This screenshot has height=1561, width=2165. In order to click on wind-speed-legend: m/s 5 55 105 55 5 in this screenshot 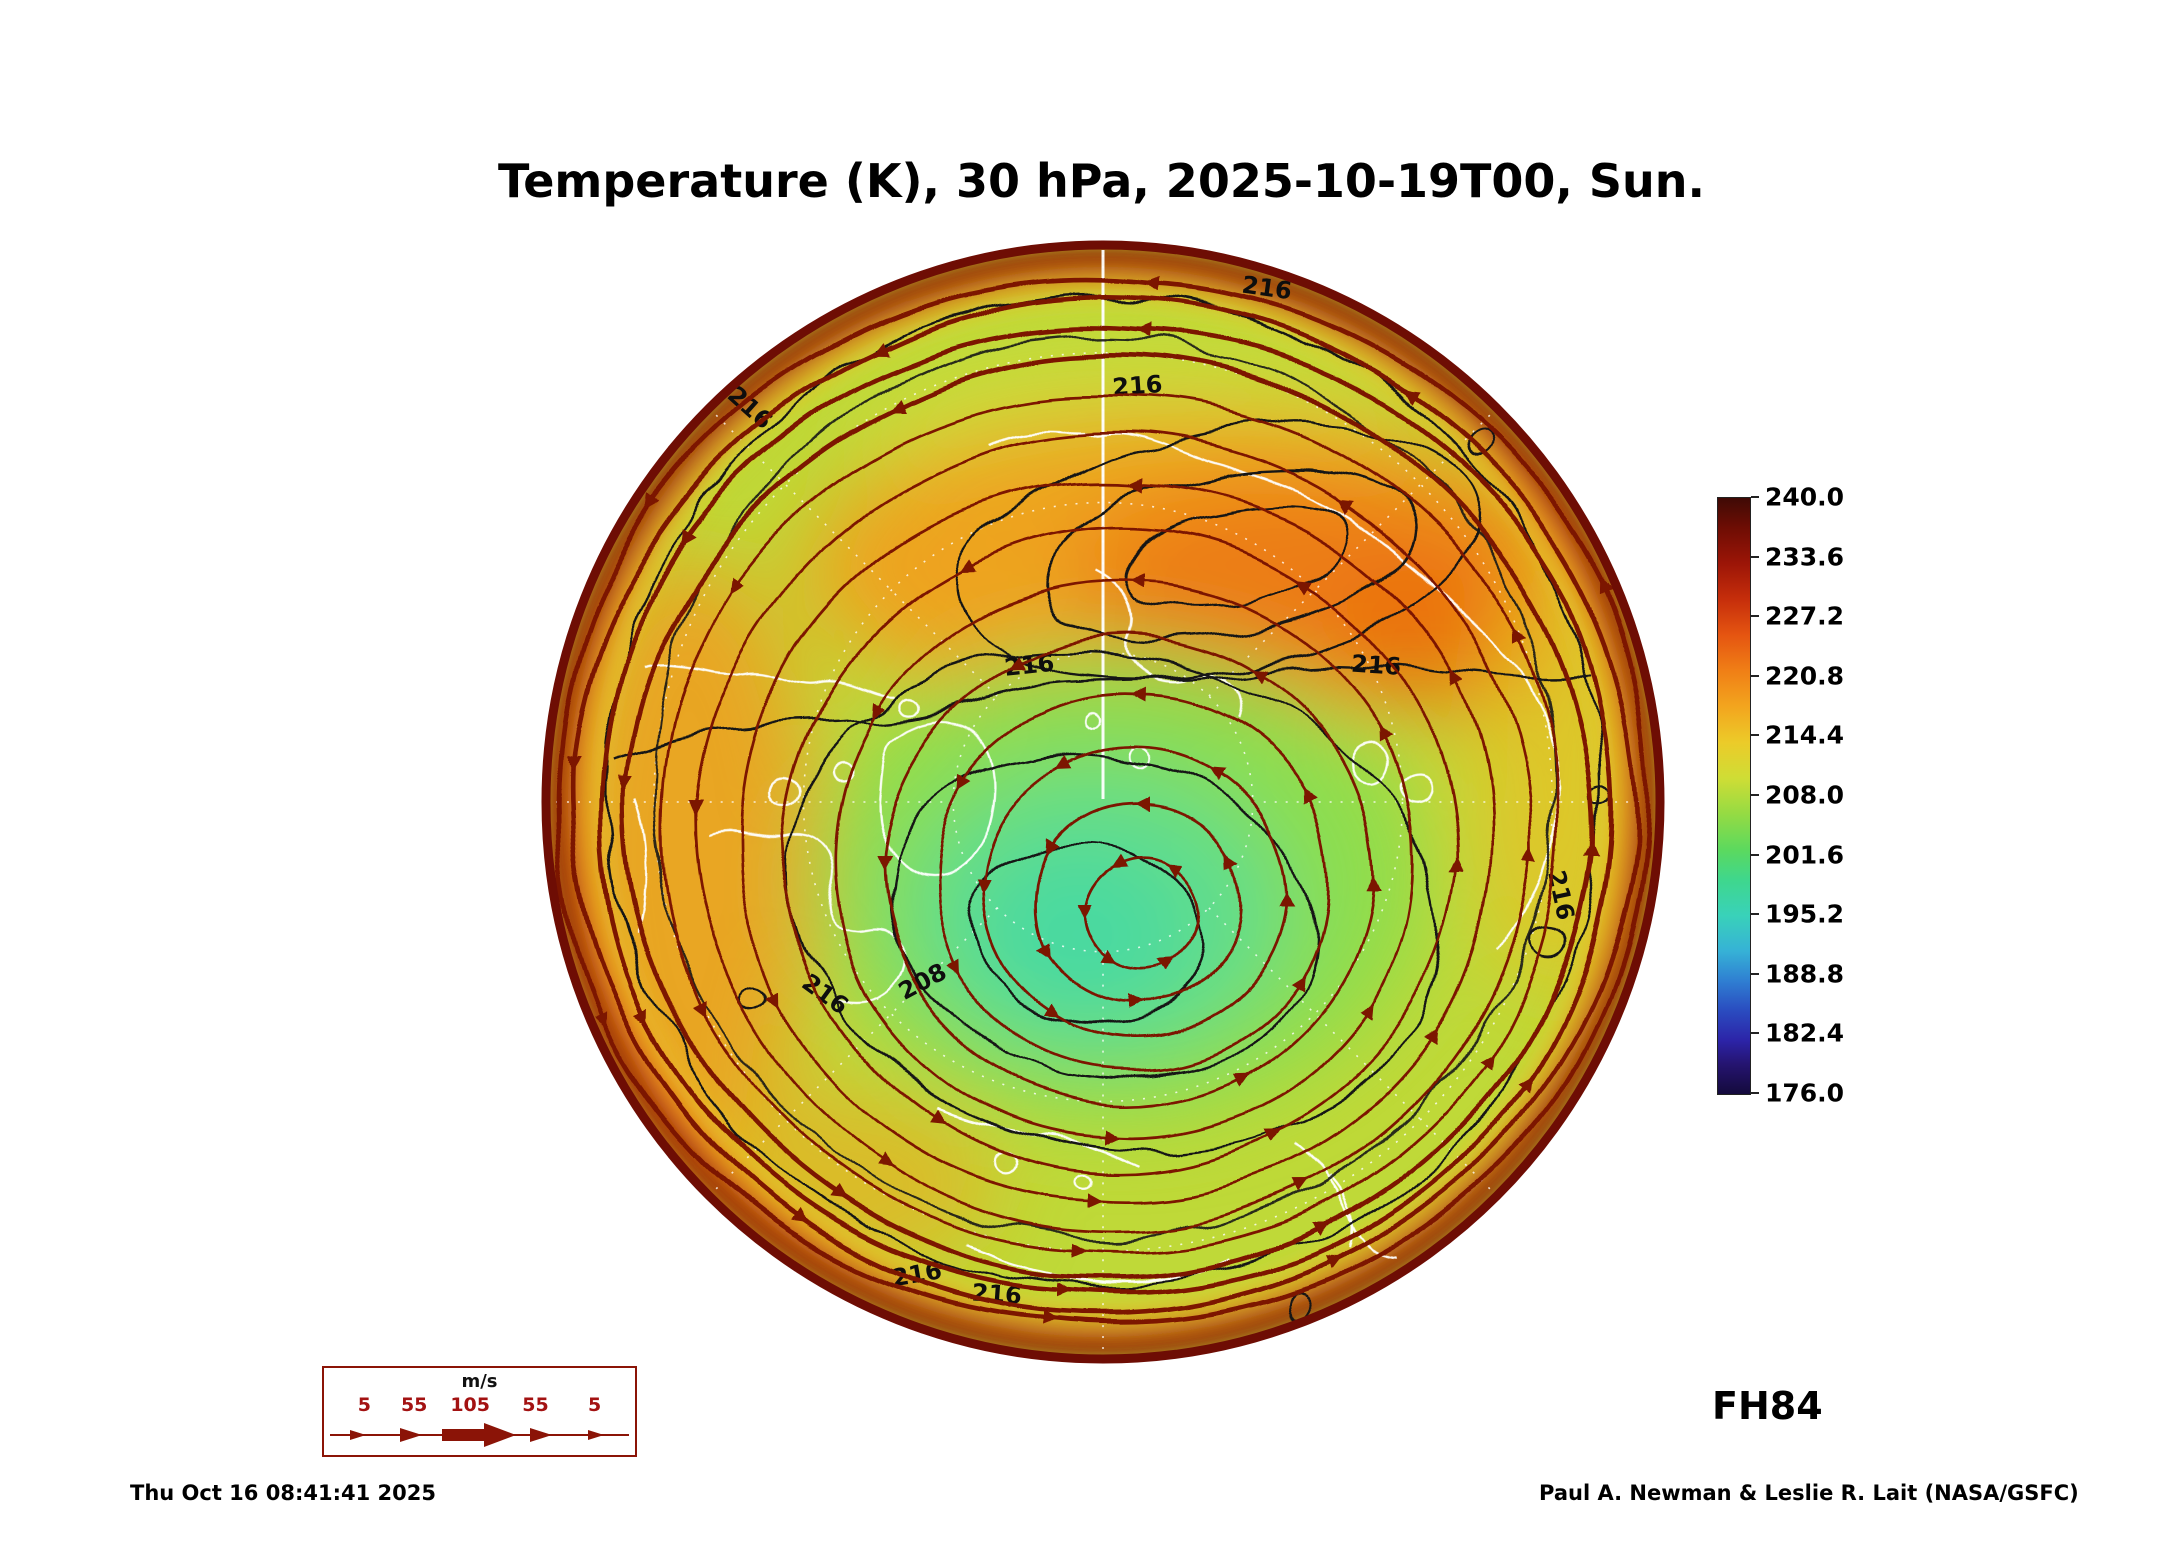, I will do `click(479, 1411)`.